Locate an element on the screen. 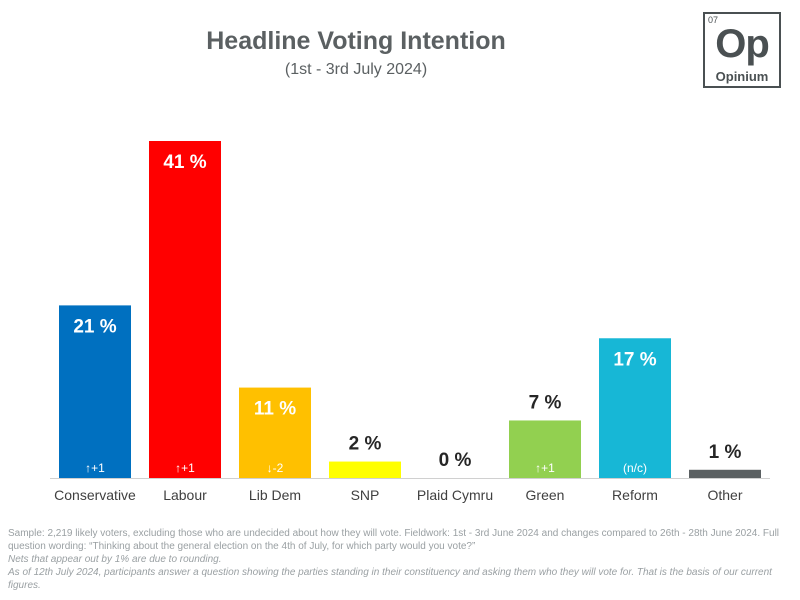 Image resolution: width=800 pixels, height=600 pixels. category-label-green: Green is located at coordinates (545, 495).